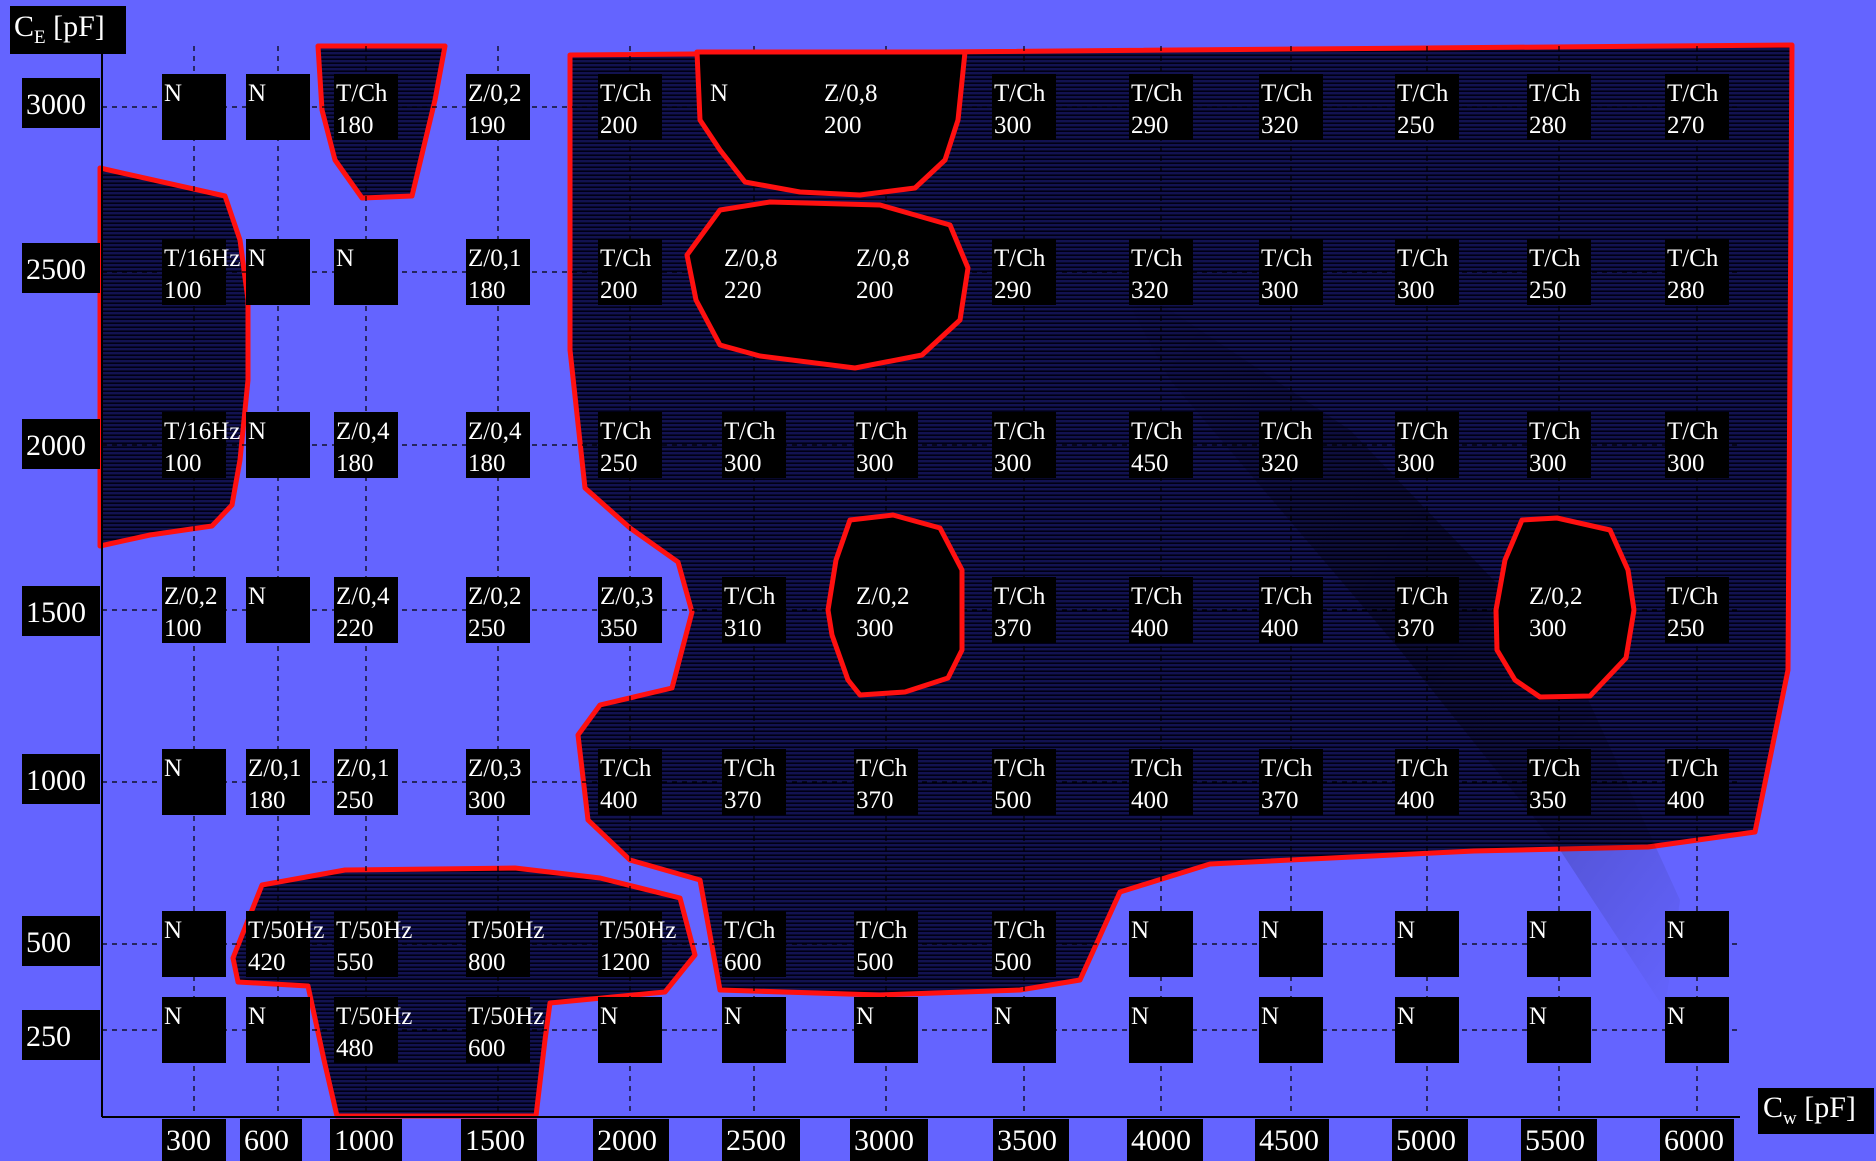 Image resolution: width=1876 pixels, height=1161 pixels. What do you see at coordinates (756, 1140) in the screenshot?
I see `x-tick-label: 2500` at bounding box center [756, 1140].